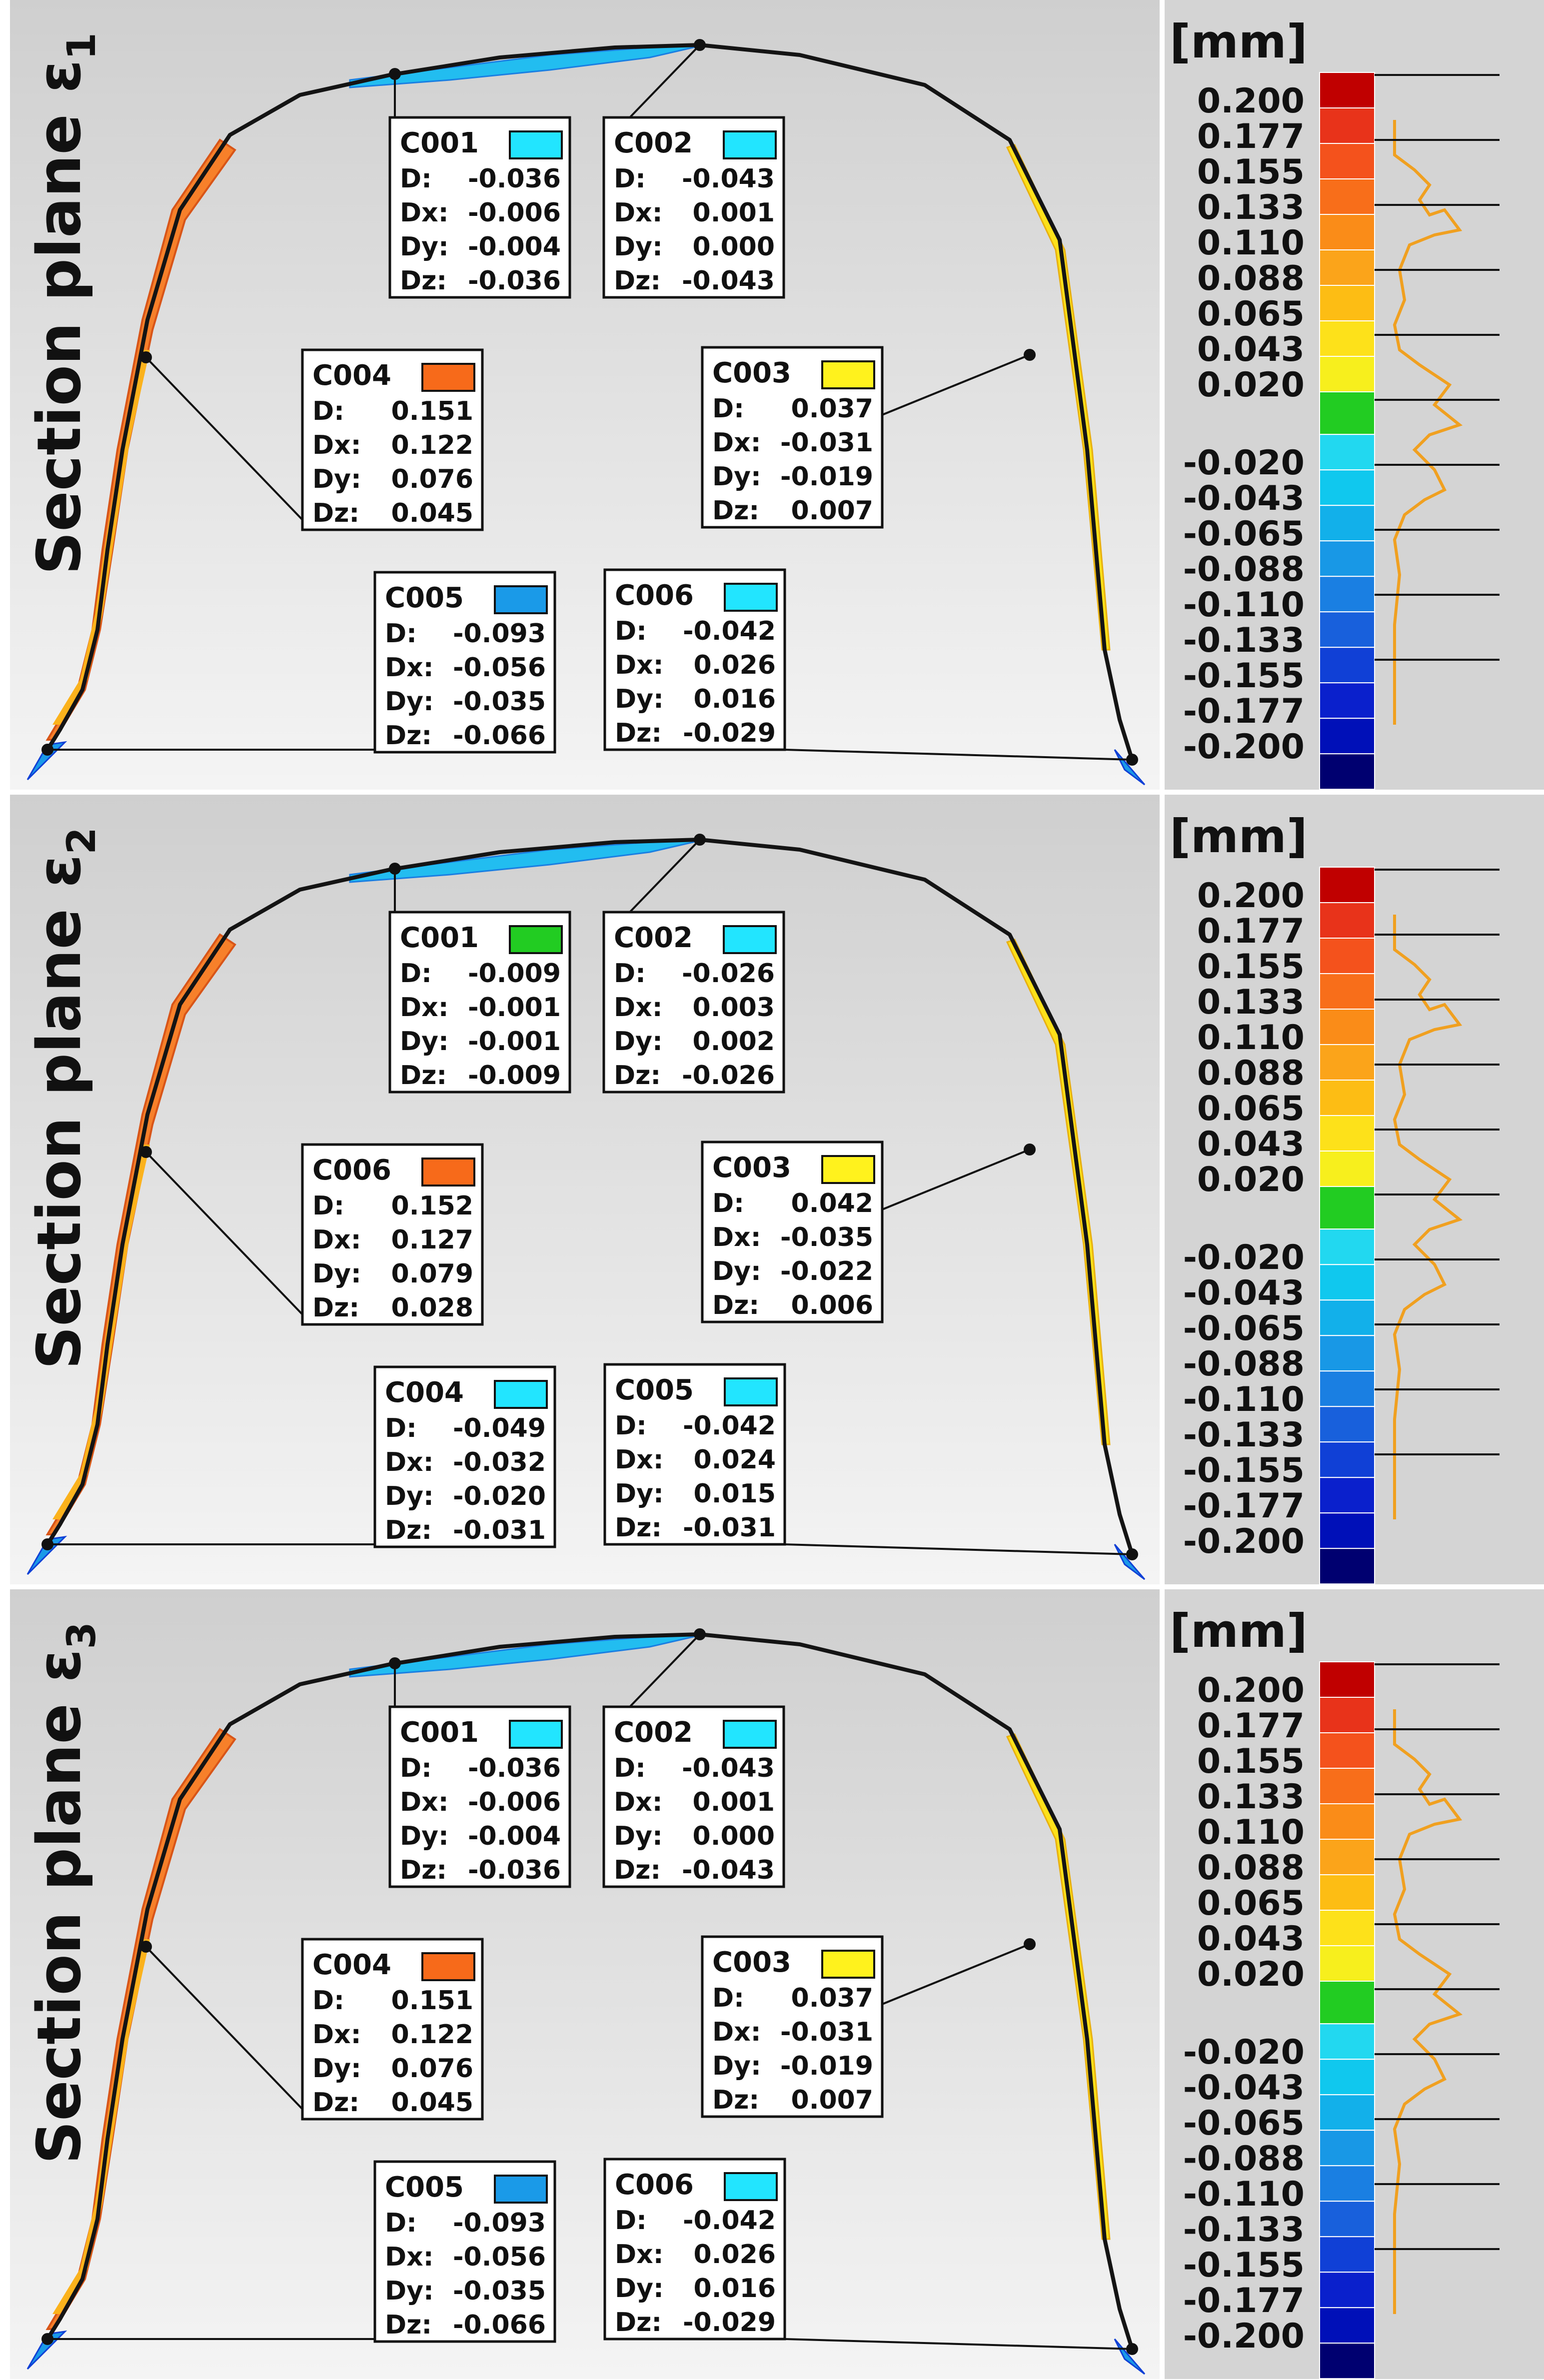 This screenshot has height=2380, width=1544. What do you see at coordinates (81, 1635) in the screenshot?
I see `section-title-subscript: 3` at bounding box center [81, 1635].